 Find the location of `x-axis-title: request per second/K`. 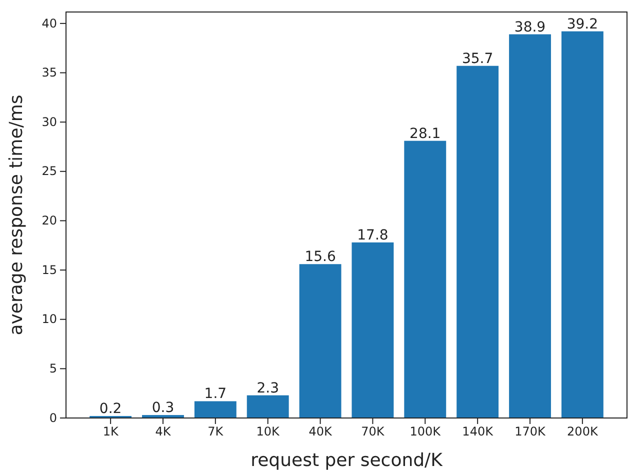

x-axis-title: request per second/K is located at coordinates (347, 460).